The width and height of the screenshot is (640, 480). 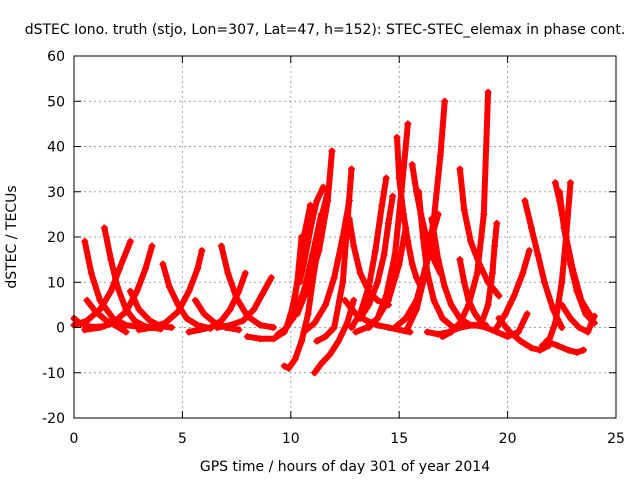 What do you see at coordinates (56, 102) in the screenshot?
I see `y-tick-label: 50` at bounding box center [56, 102].